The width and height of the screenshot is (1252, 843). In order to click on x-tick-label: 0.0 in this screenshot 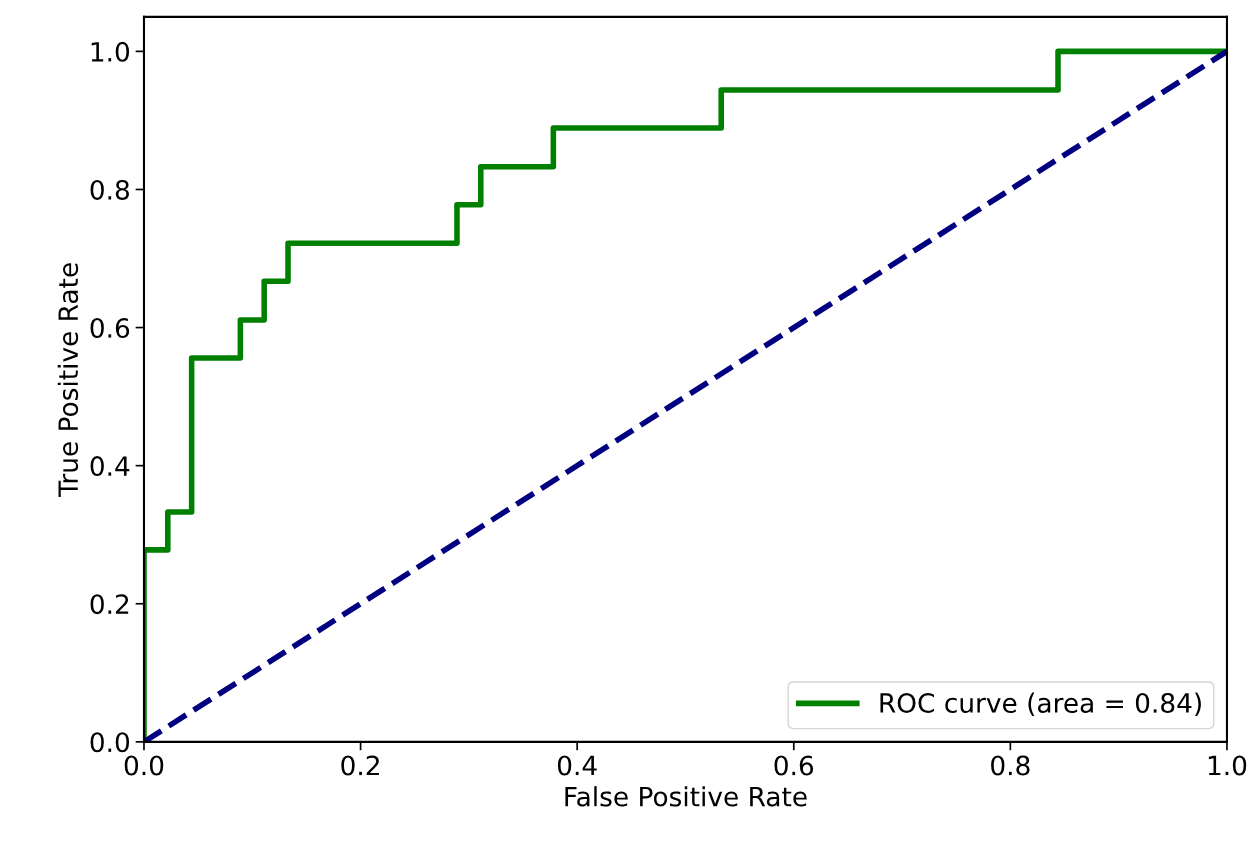, I will do `click(144, 765)`.